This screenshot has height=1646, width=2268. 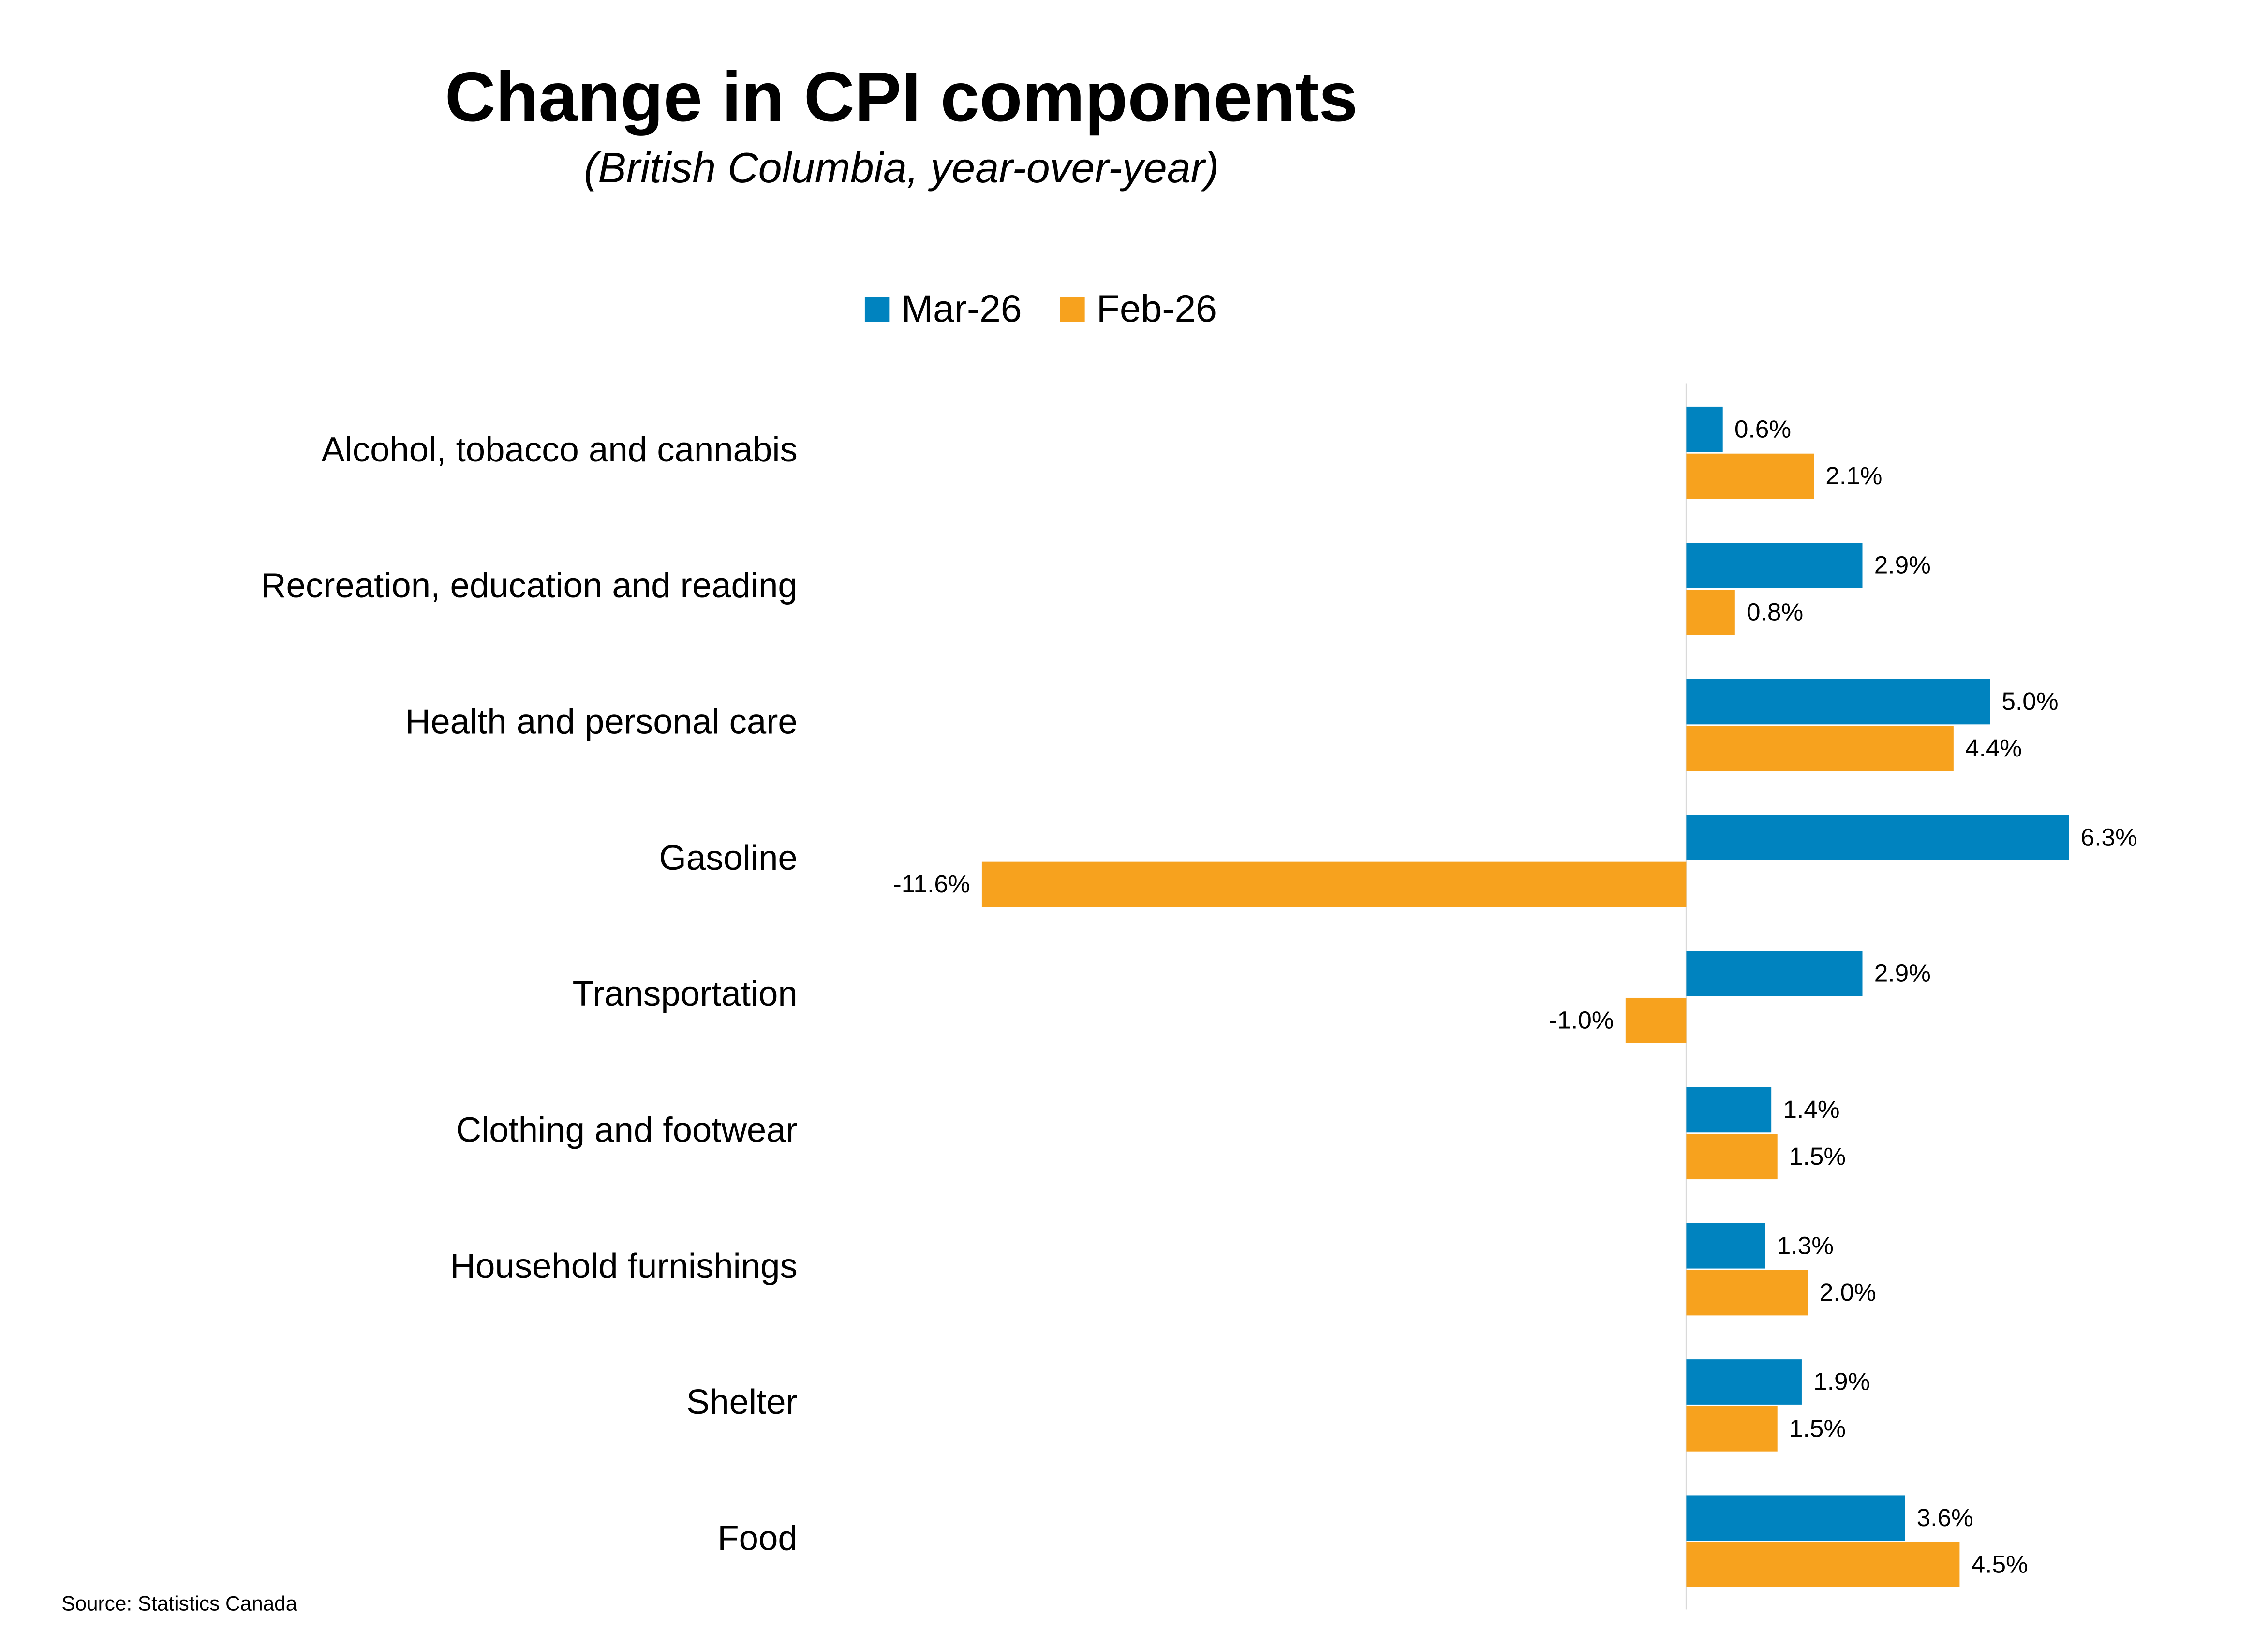 I want to click on value-label: 2.1%, so click(x=1854, y=475).